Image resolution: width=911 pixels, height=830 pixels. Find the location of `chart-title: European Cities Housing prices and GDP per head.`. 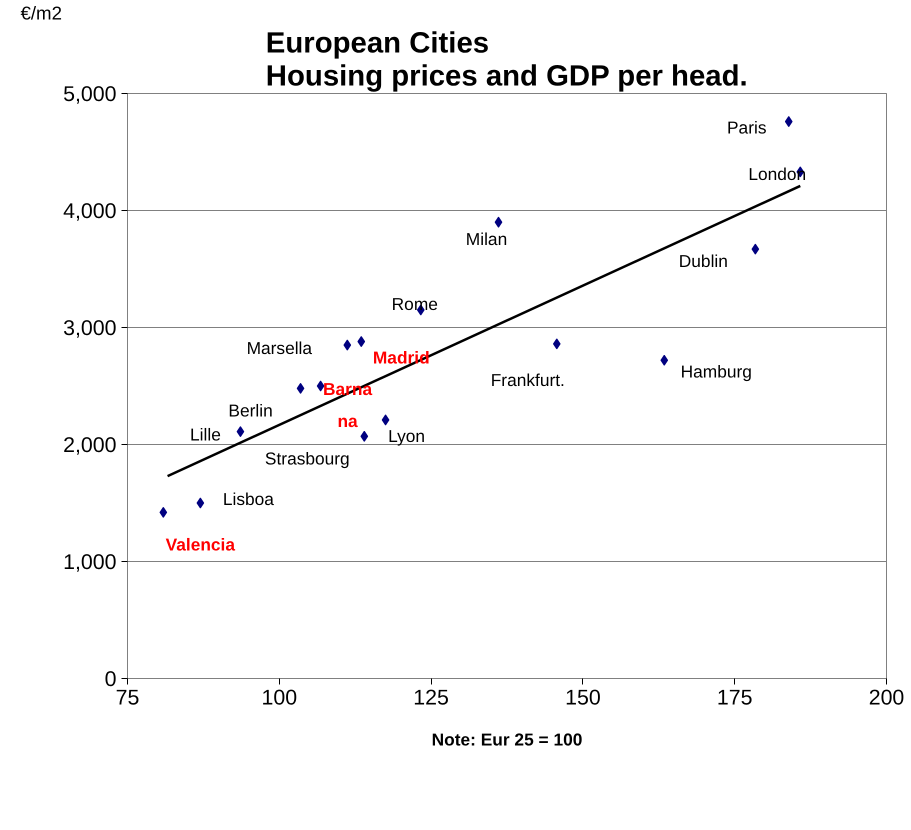

chart-title: European Cities Housing prices and GDP per head. is located at coordinates (507, 59).